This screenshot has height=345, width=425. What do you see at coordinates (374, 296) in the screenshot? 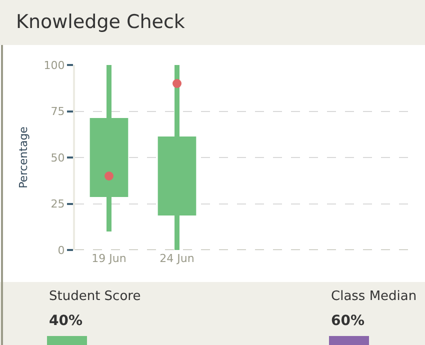
I see `text: Class Median` at bounding box center [374, 296].